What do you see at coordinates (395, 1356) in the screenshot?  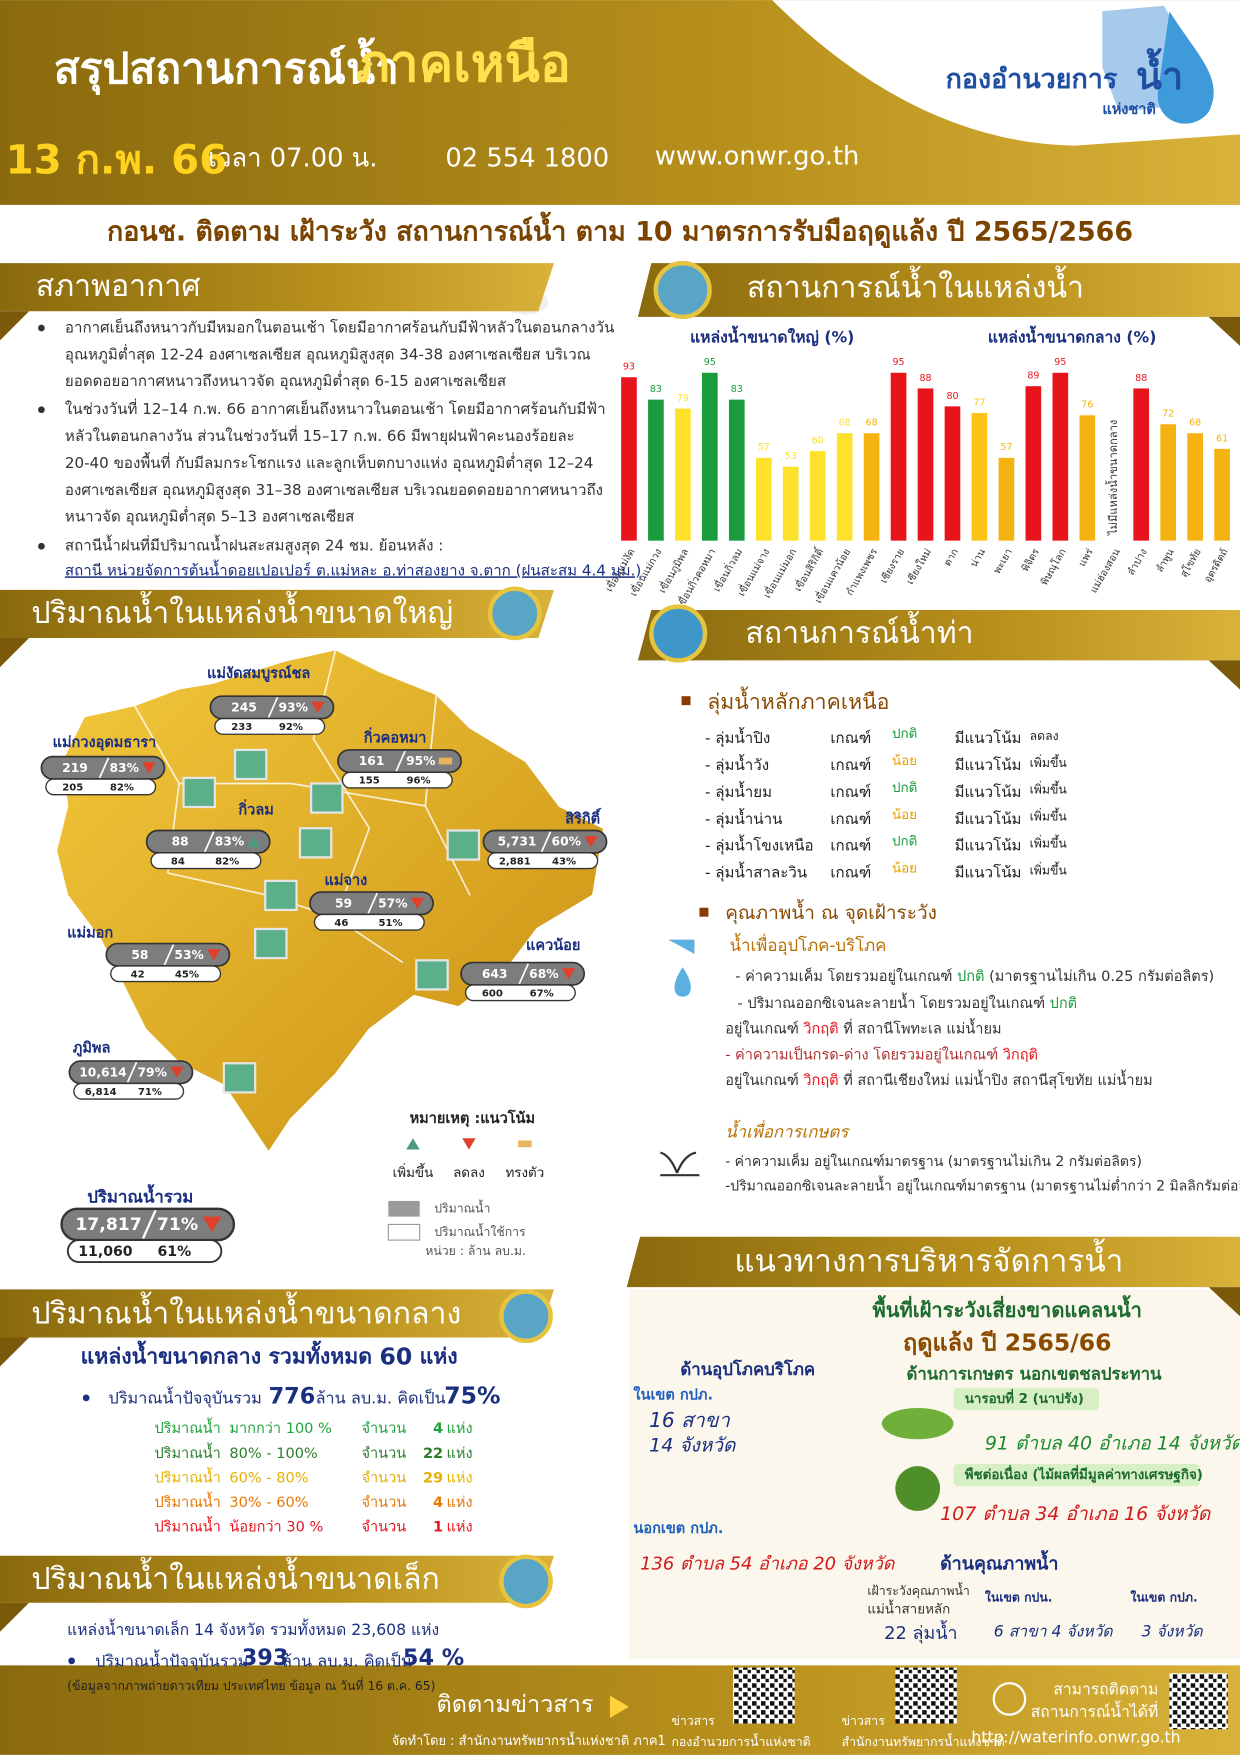 I see `text-segment: 60` at bounding box center [395, 1356].